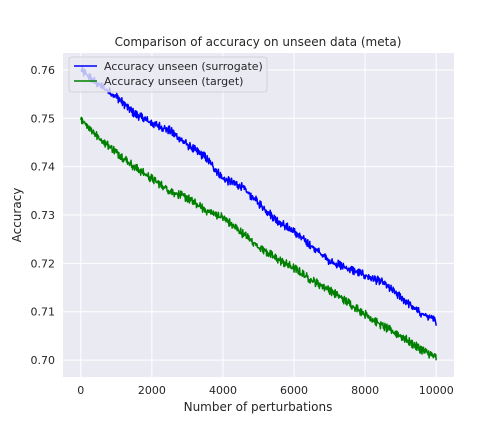 The image size is (504, 432). I want to click on y-tick-label: 0.70, so click(43, 360).